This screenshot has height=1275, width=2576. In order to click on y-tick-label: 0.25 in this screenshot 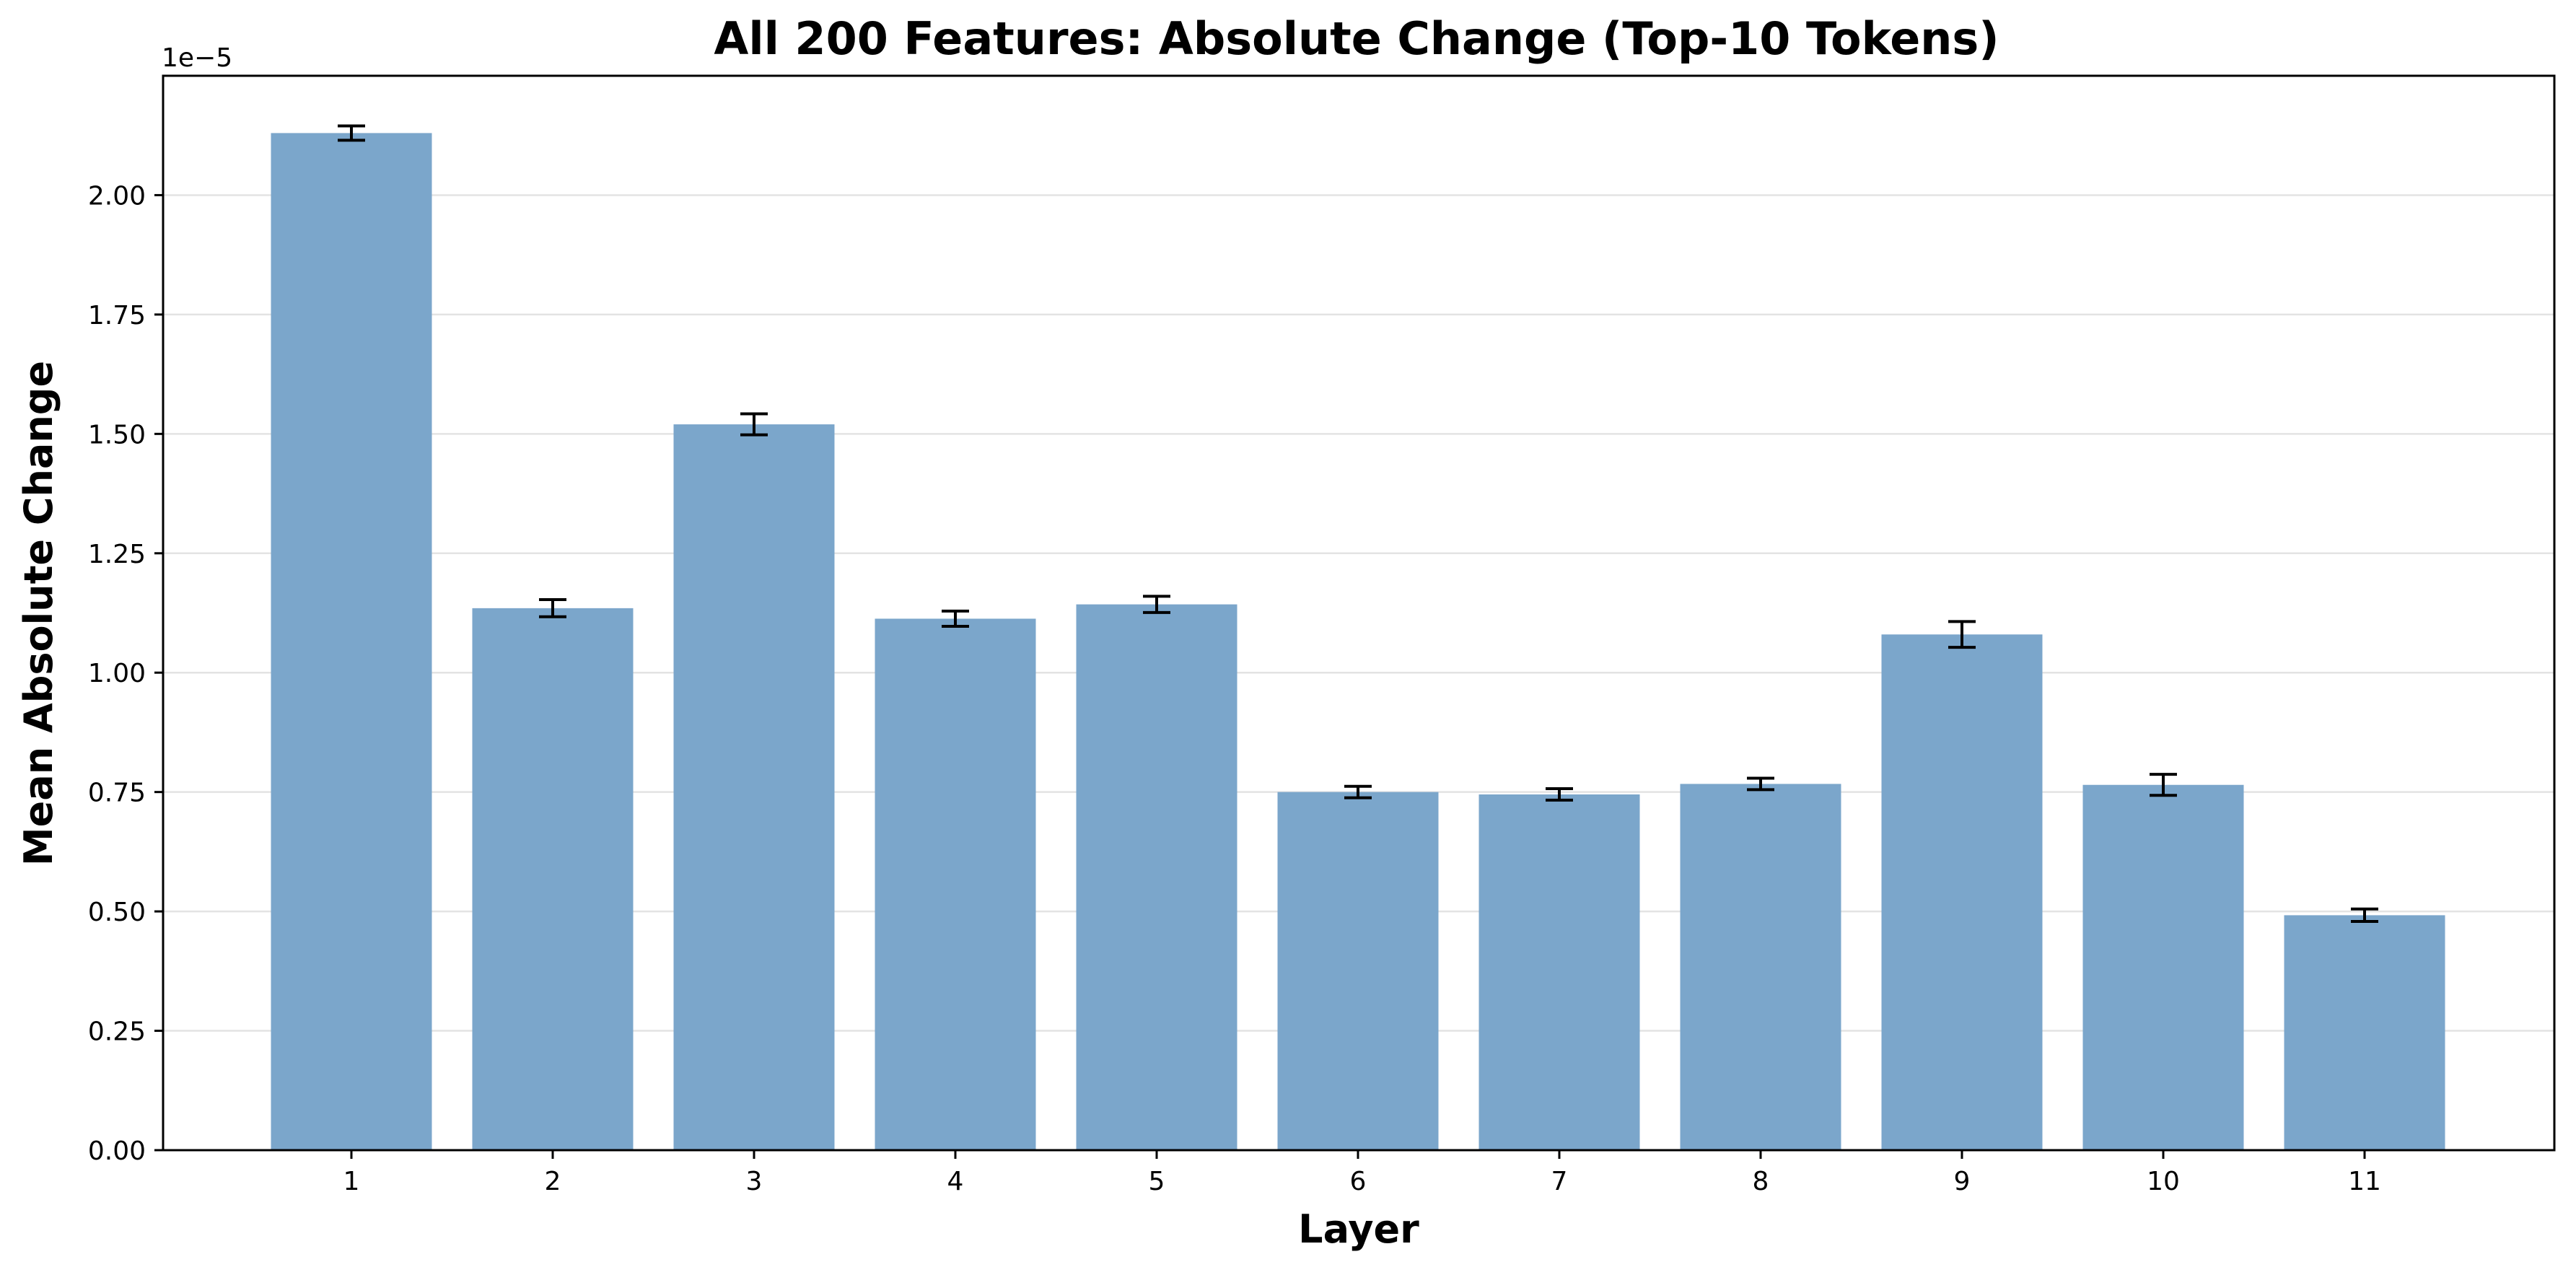, I will do `click(117, 1032)`.